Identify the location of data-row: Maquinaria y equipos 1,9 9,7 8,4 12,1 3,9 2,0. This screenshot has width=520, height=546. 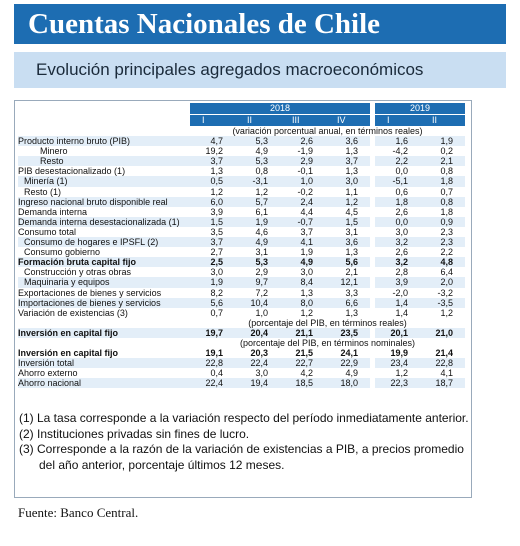
(241, 282).